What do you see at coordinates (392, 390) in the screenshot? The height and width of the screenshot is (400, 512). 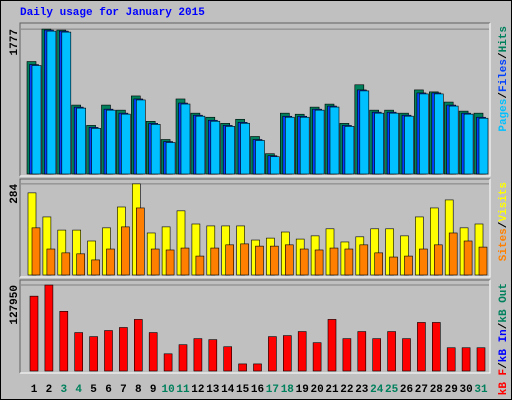 I see `x-tick-label: 25` at bounding box center [392, 390].